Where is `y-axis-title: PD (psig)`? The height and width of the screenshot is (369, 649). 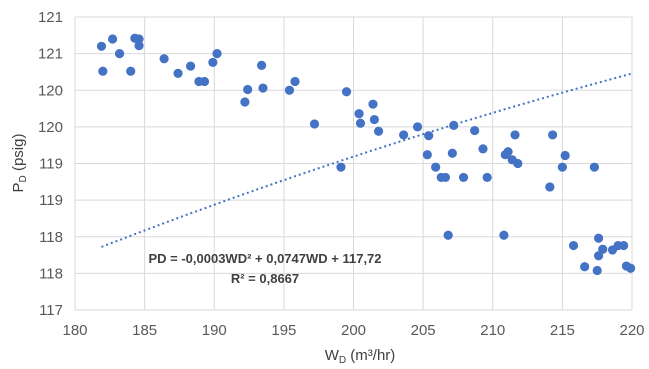
y-axis-title: PD (psig) is located at coordinates (19, 163).